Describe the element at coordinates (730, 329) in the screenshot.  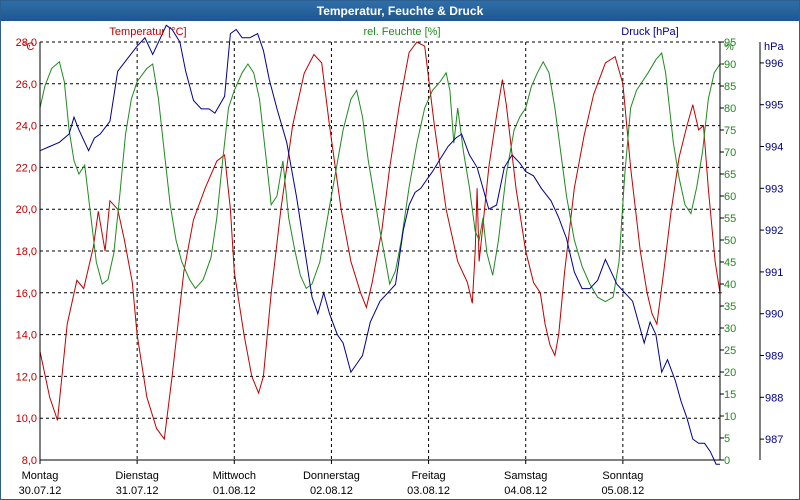
I see `humidity-tick-label: 30` at that location.